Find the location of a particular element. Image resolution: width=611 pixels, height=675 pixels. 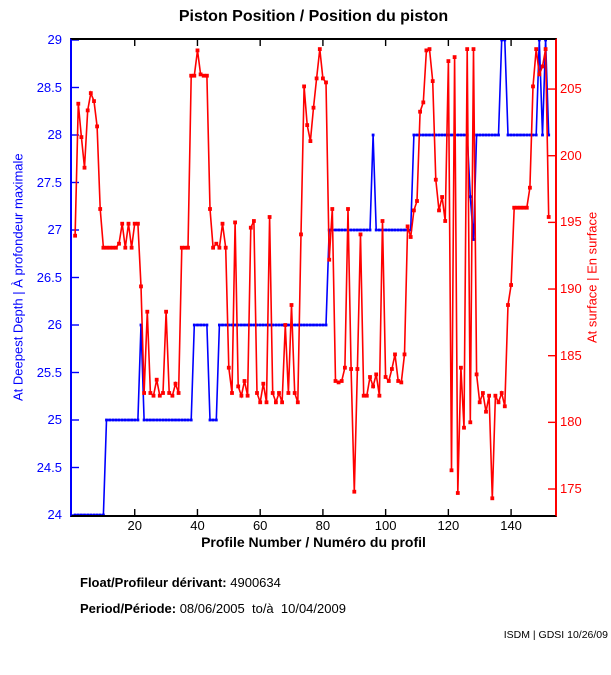

float-id-line: Float/Profileur dérivant: 4900634 is located at coordinates (180, 582).